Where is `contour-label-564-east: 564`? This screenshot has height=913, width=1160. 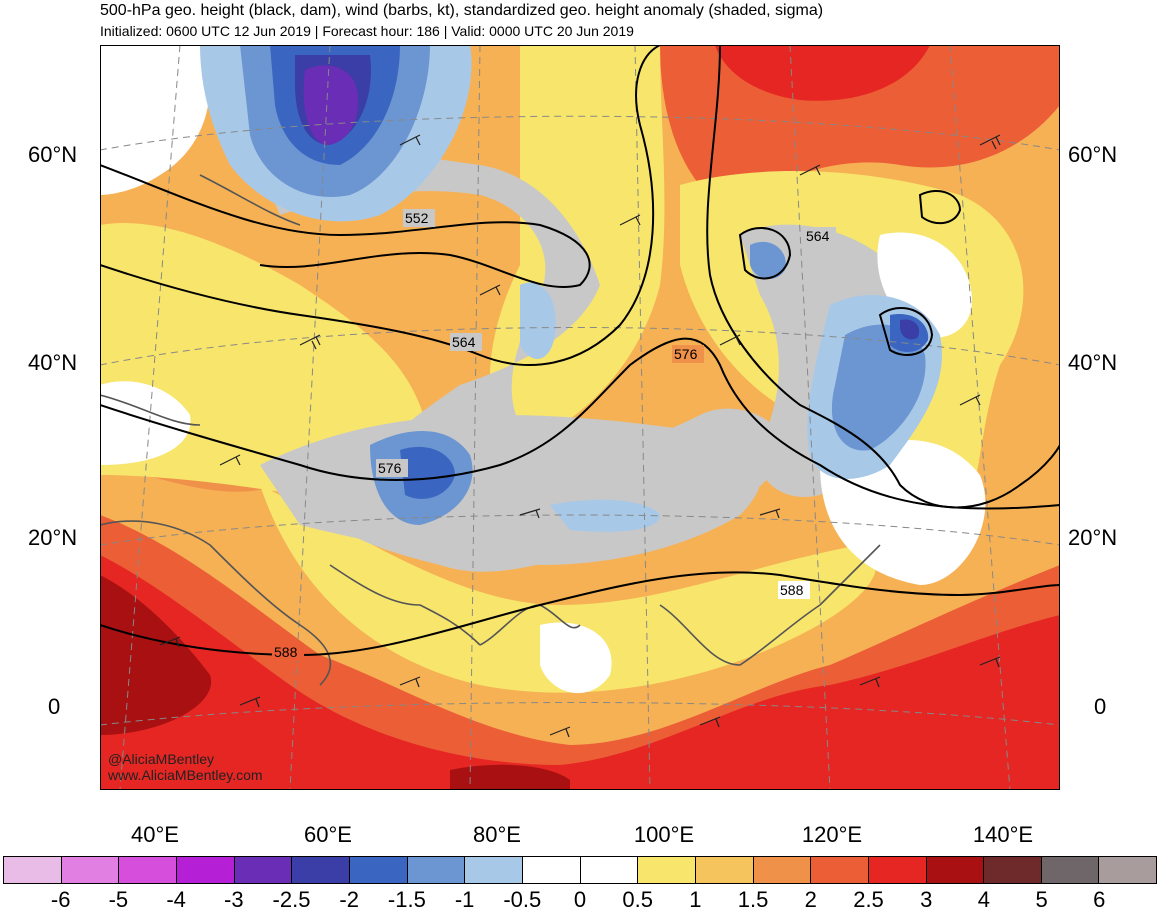
contour-label-564-east: 564 is located at coordinates (818, 236).